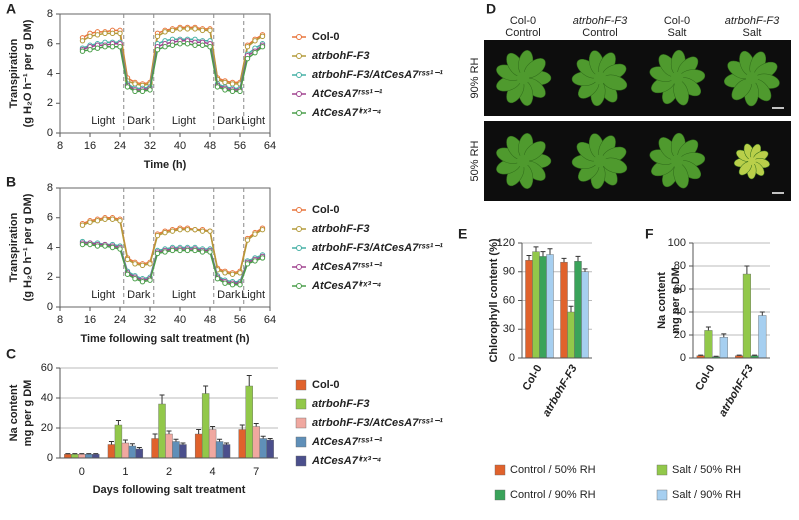 The width and height of the screenshot is (799, 520). What do you see at coordinates (346, 113) in the screenshot?
I see `legend-label: AtCesA7ⁱʳˣ³⁻⁴` at bounding box center [346, 113].